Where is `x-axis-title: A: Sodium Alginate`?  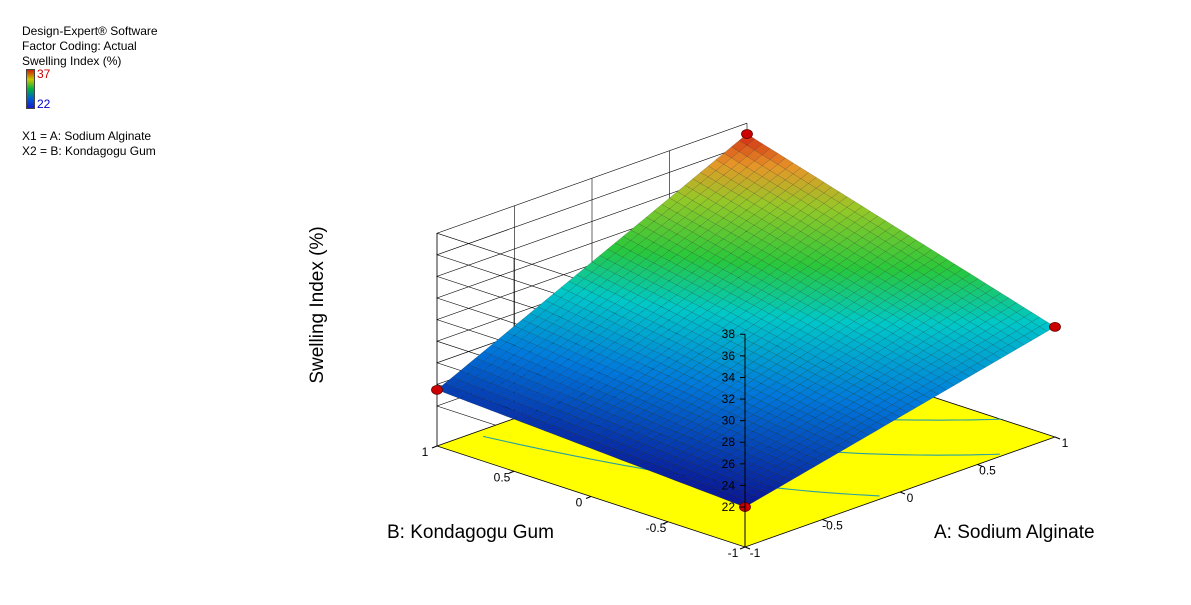 x-axis-title: A: Sodium Alginate is located at coordinates (1014, 532).